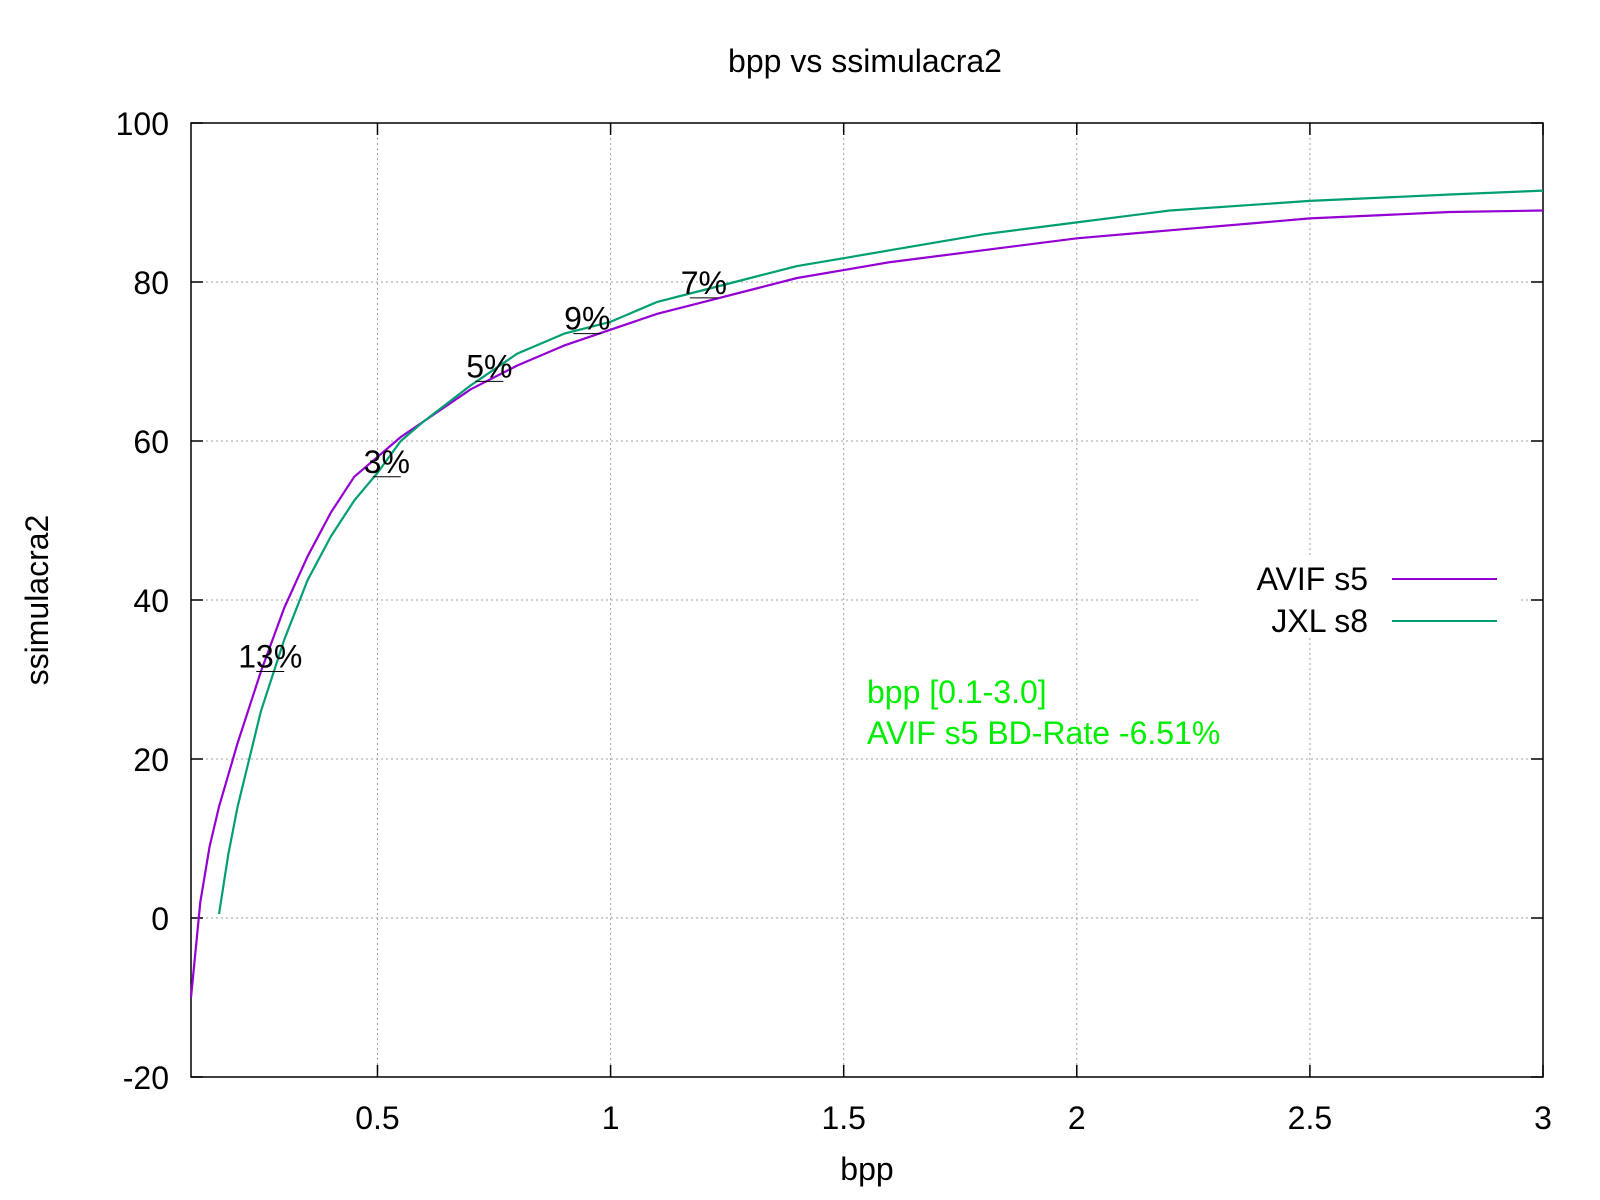 The image size is (1600, 1200). Describe the element at coordinates (160, 919) in the screenshot. I see `y-tick-label: 0` at that location.